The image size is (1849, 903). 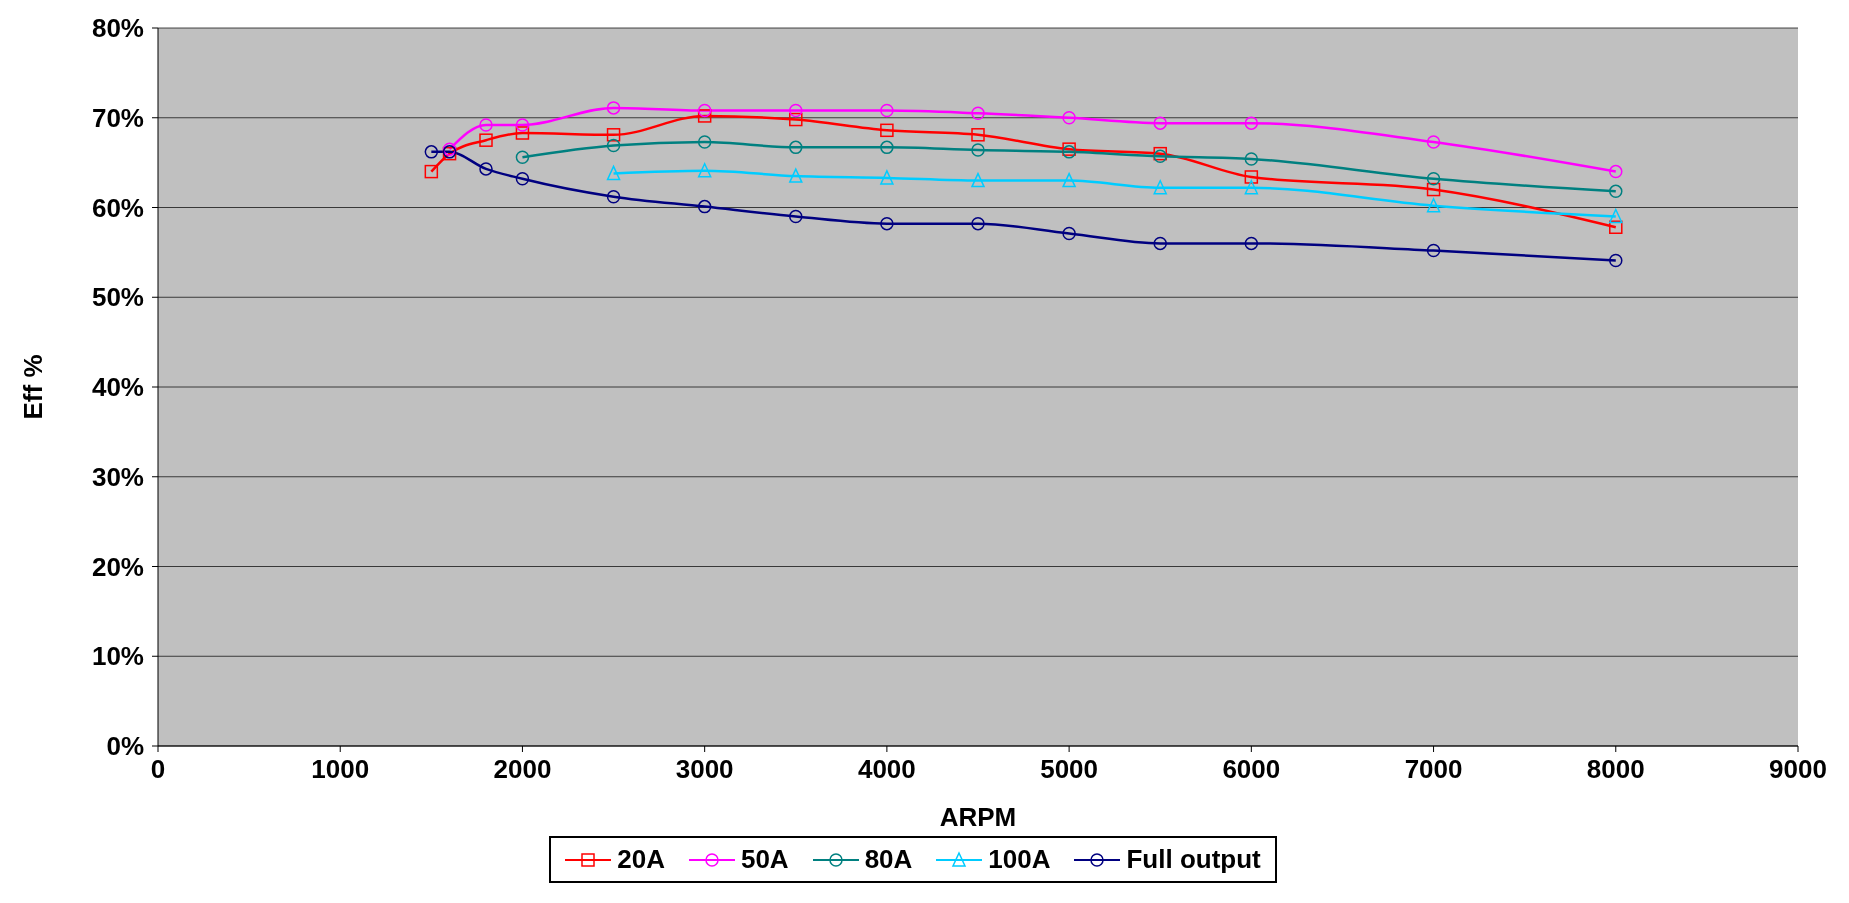 What do you see at coordinates (340, 769) in the screenshot?
I see `x-tick-label: 1000` at bounding box center [340, 769].